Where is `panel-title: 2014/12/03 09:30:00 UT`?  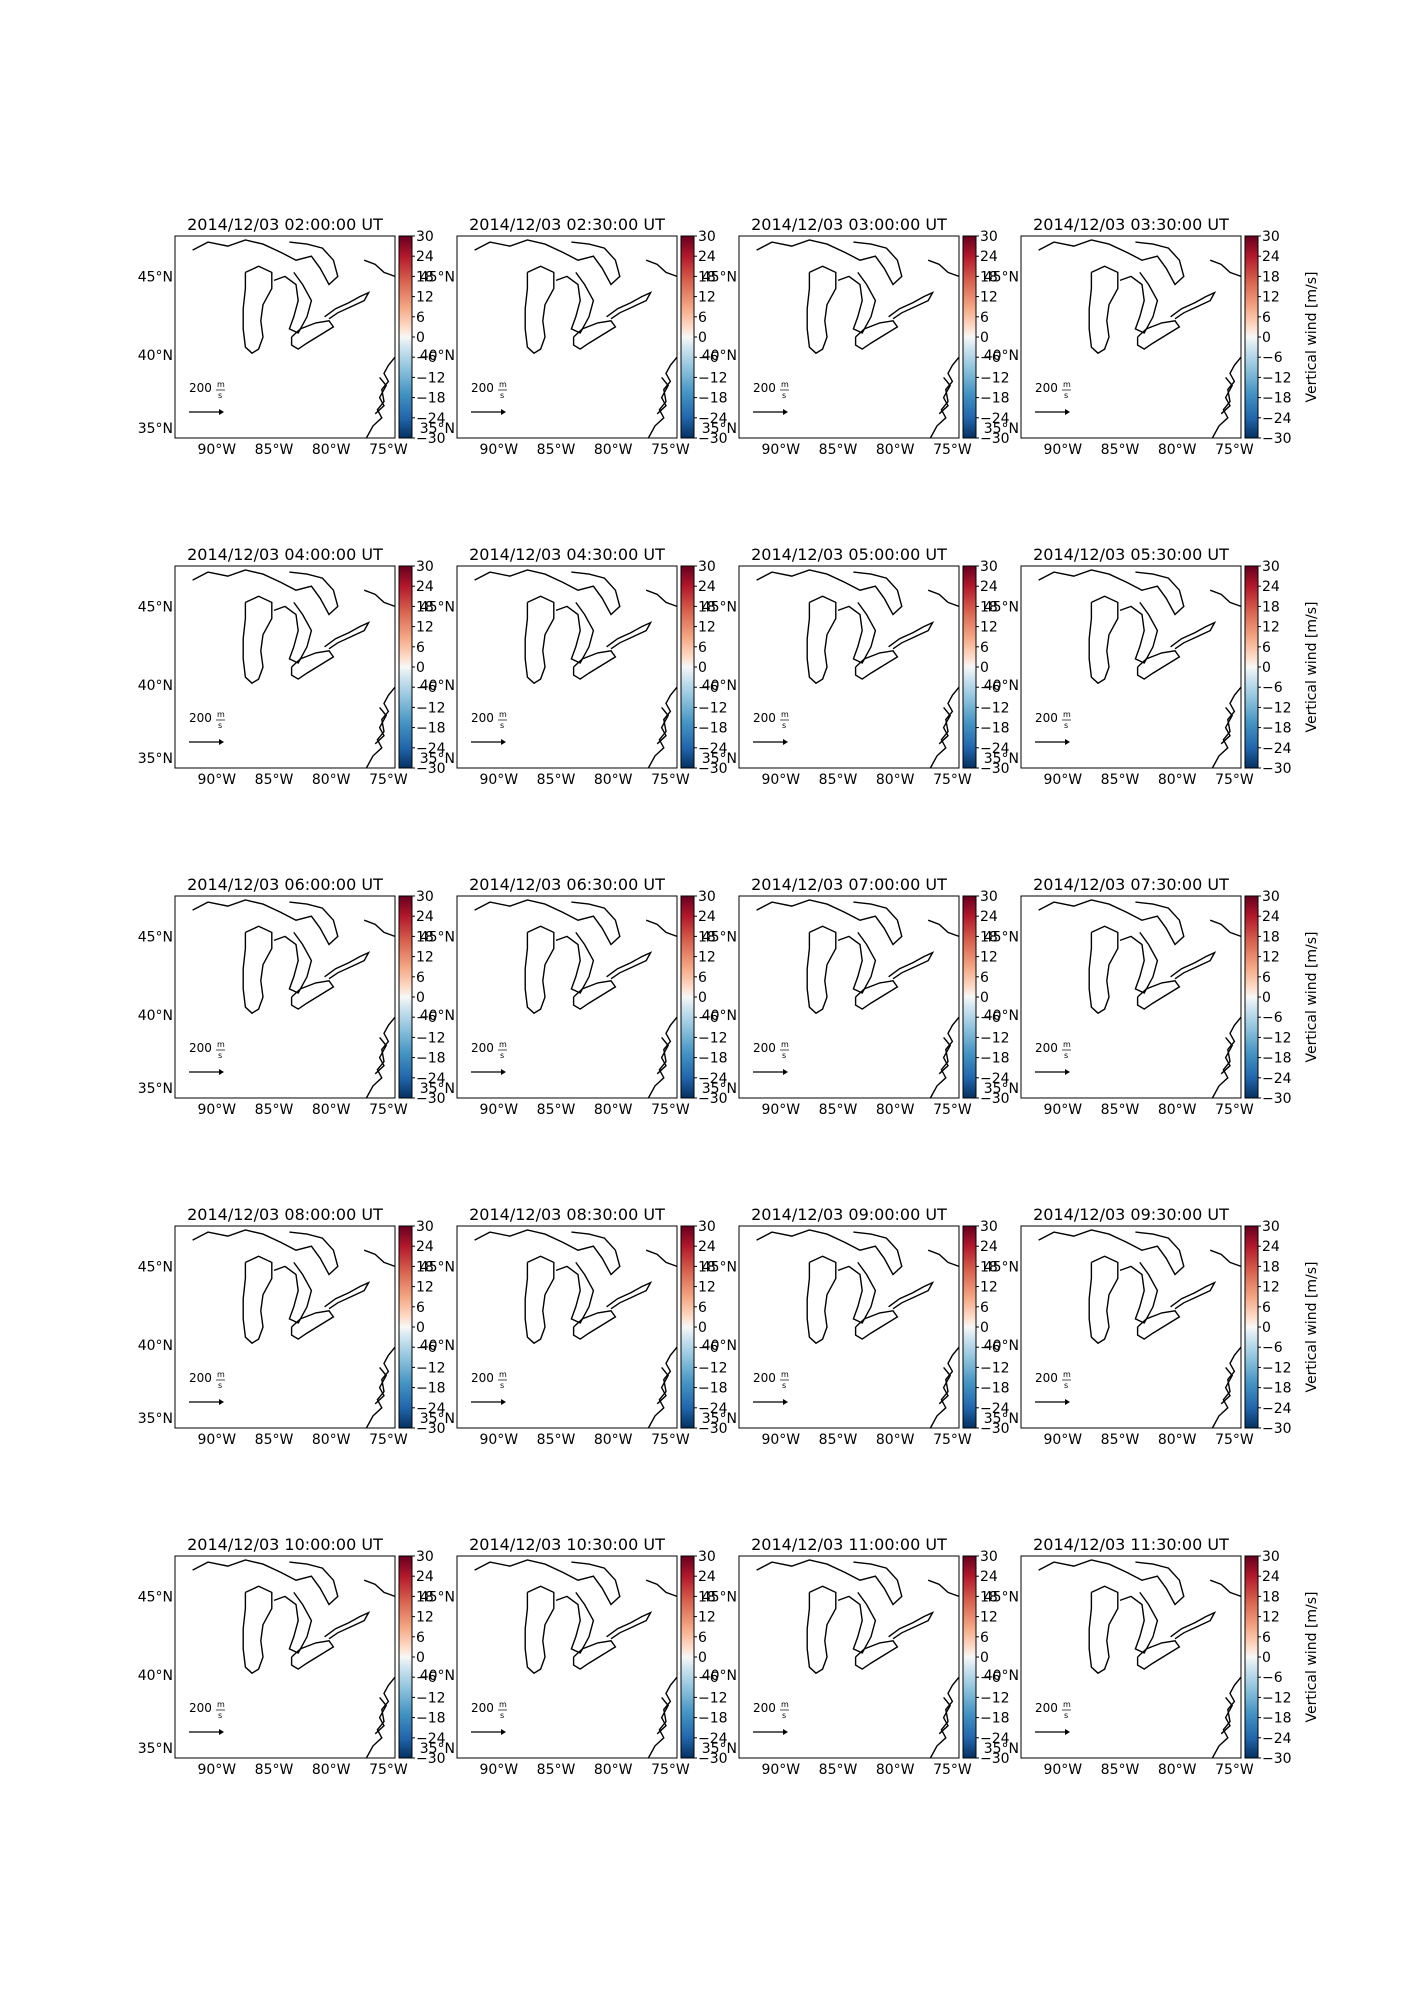
panel-title: 2014/12/03 09:30:00 UT is located at coordinates (1131, 1214).